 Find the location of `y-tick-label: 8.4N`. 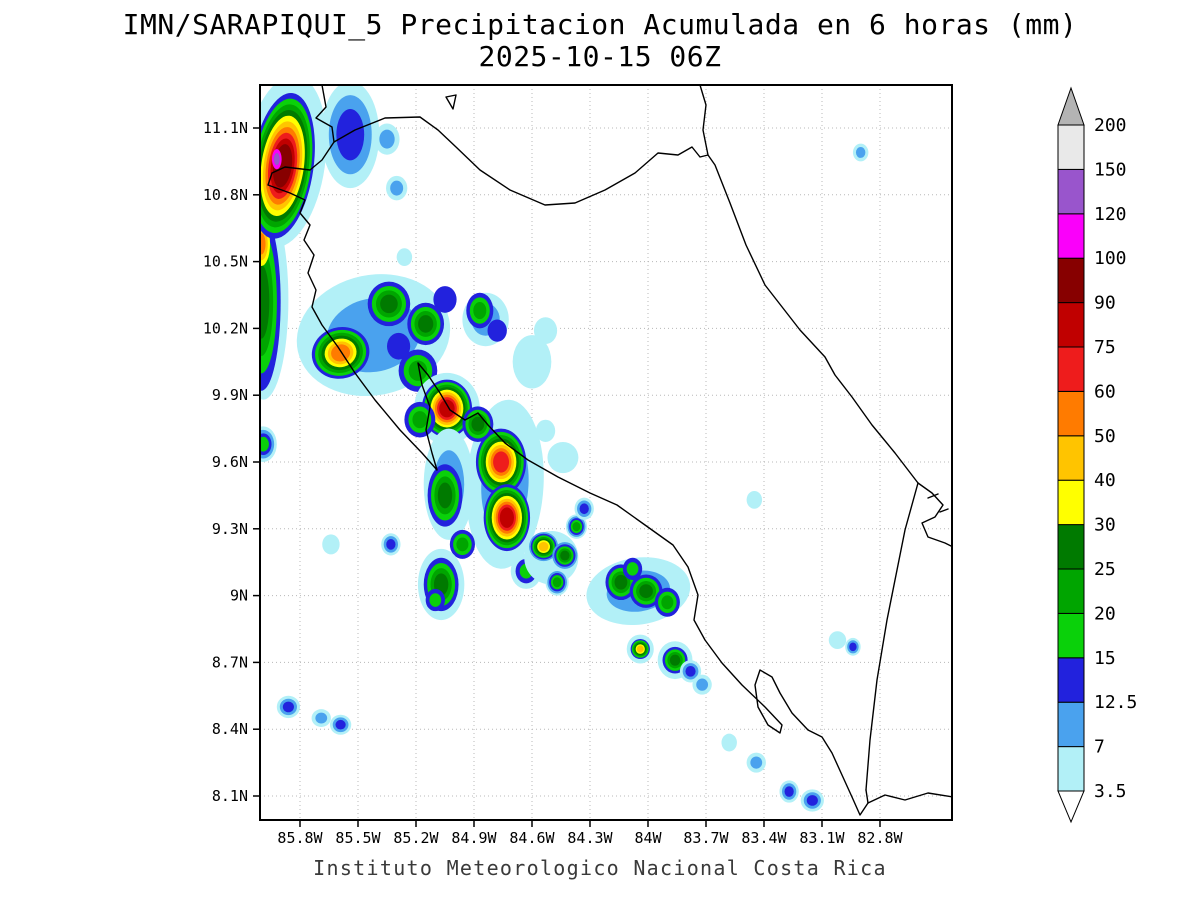

y-tick-label: 8.4N is located at coordinates (230, 729).